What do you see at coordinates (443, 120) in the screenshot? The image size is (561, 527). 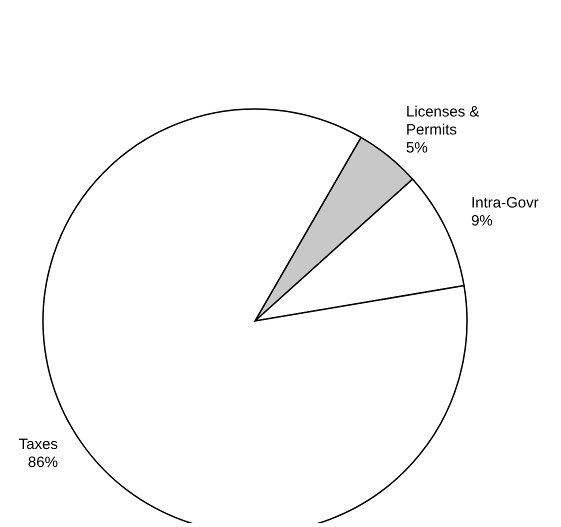 I see `slice-label: Licenses & Permits` at bounding box center [443, 120].